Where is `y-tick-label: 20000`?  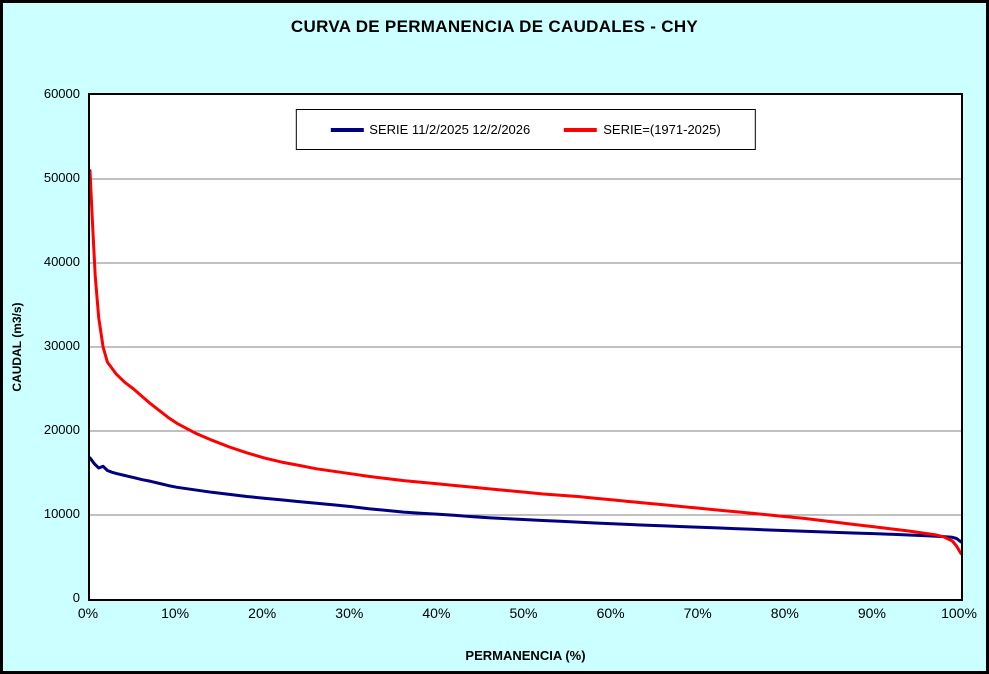
y-tick-label: 20000 is located at coordinates (61, 429).